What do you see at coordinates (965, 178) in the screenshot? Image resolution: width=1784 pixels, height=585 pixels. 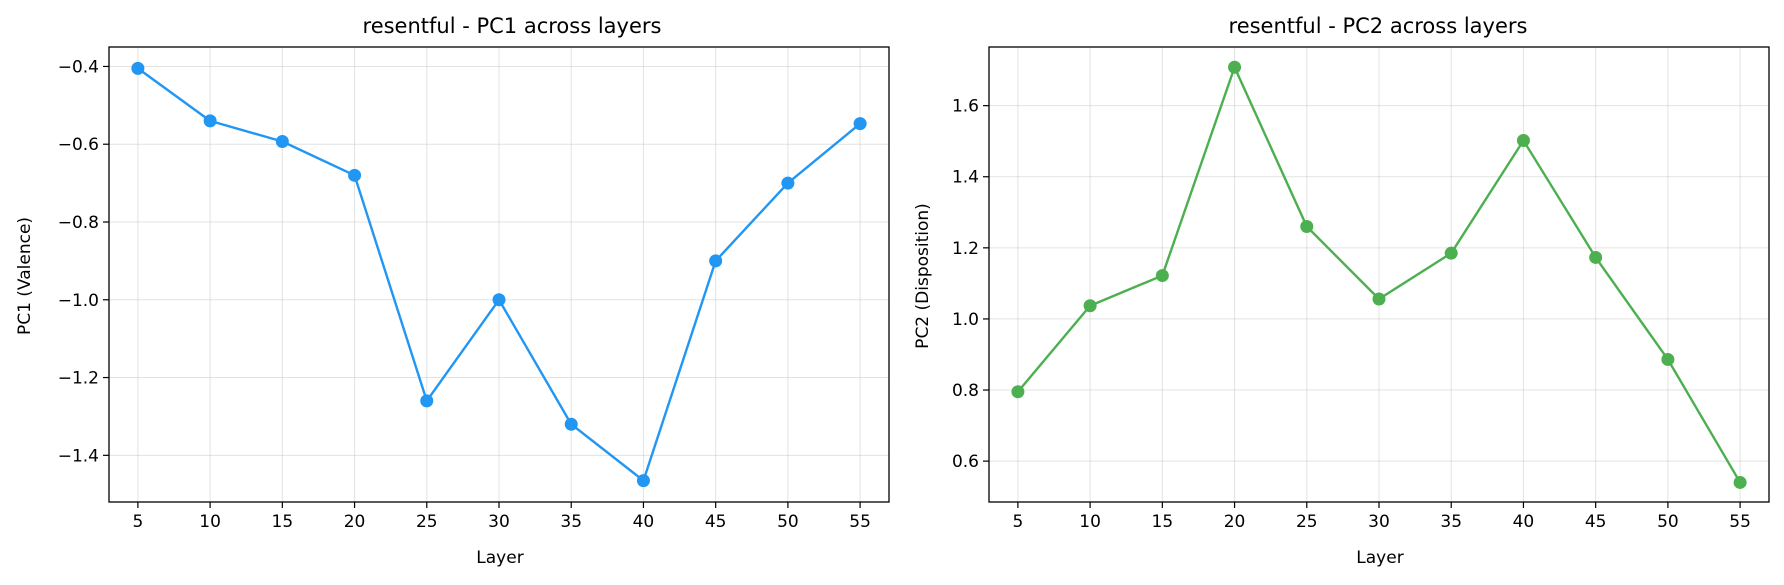 I see `y-tick-label: 1.4` at bounding box center [965, 178].